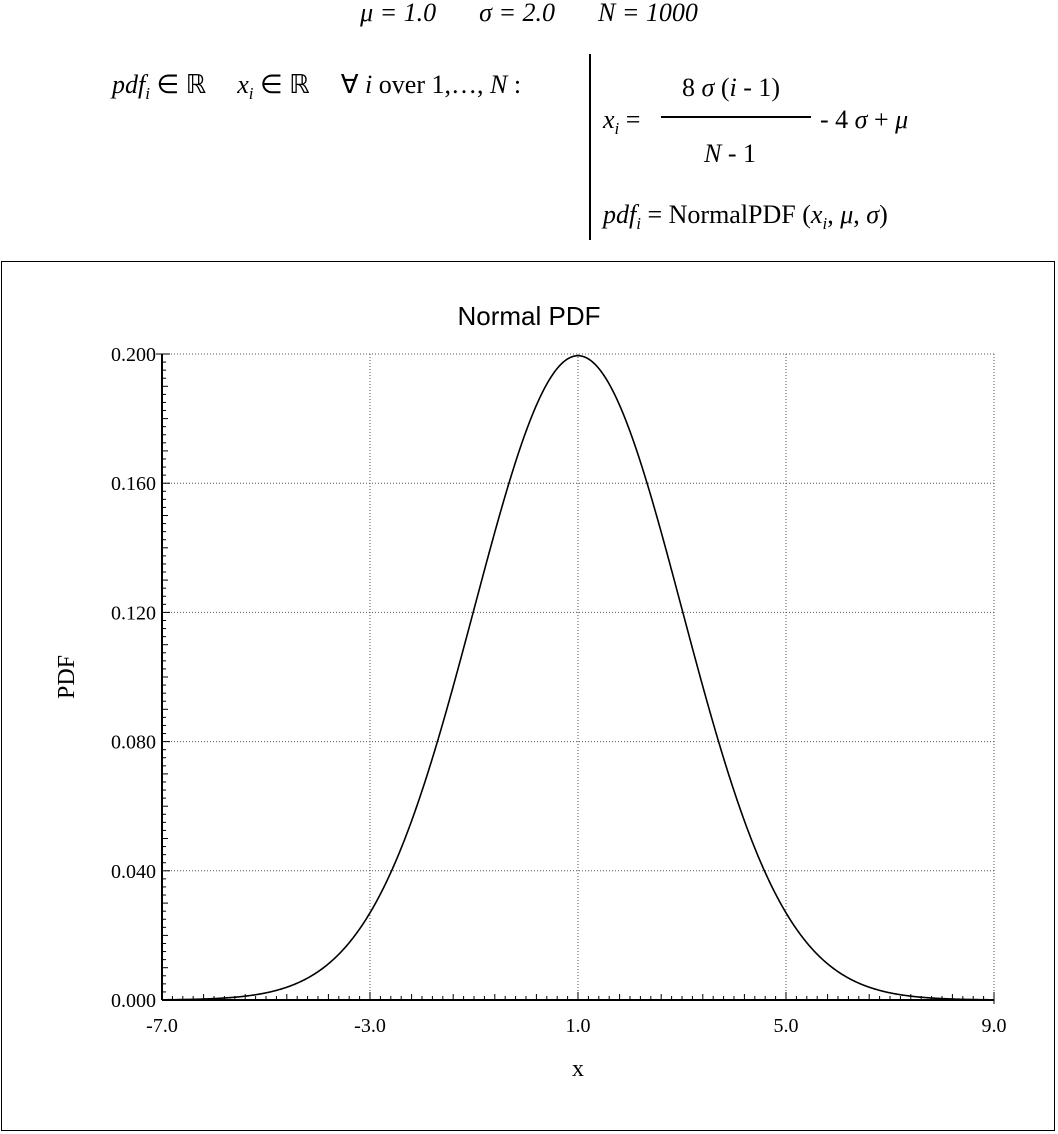  What do you see at coordinates (834, 214) in the screenshot?
I see `eq2-sep1: ,` at bounding box center [834, 214].